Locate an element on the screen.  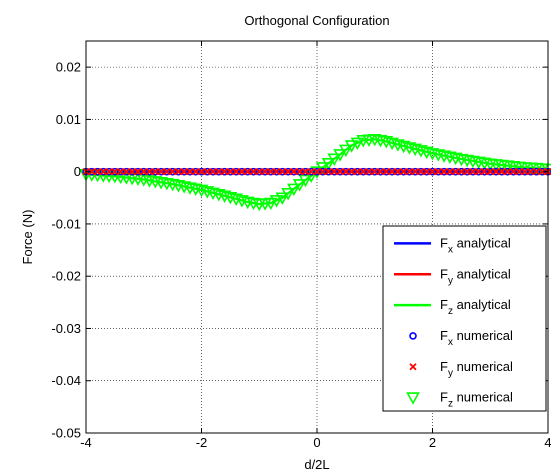
y-tick-label: -0.04 is located at coordinates (66, 380).